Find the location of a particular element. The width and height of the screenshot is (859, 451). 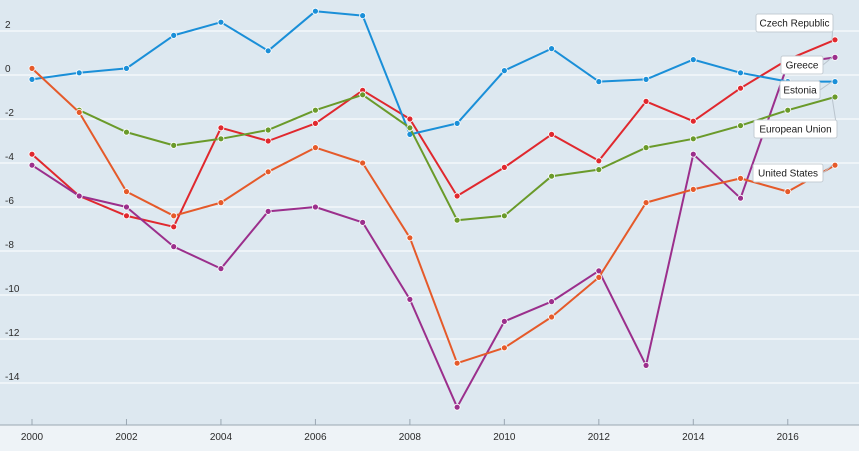

x-tick-label: 2006 is located at coordinates (315, 437).